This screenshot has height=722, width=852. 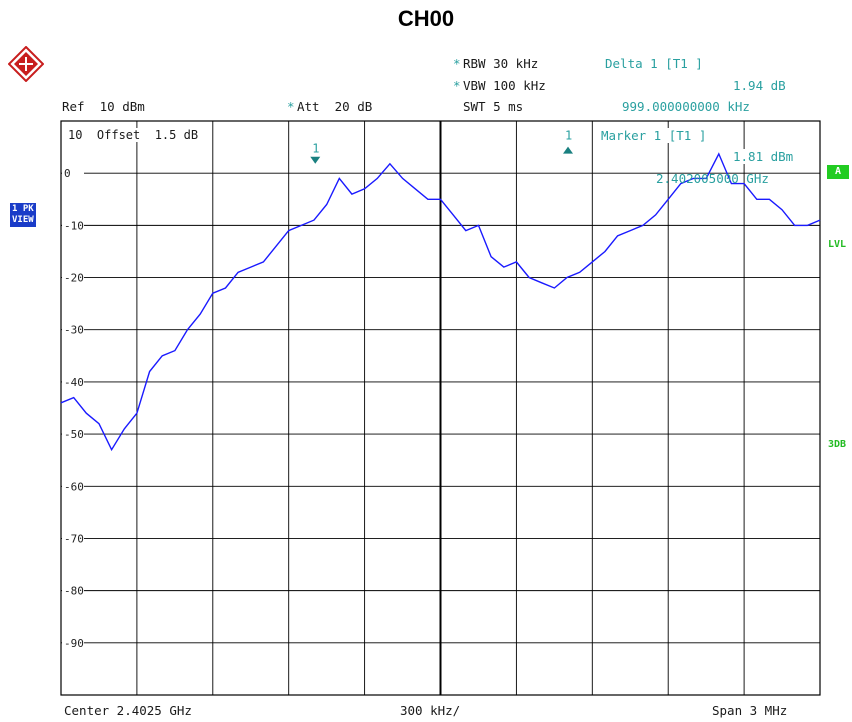 What do you see at coordinates (426, 18) in the screenshot?
I see `chart-title: CH00` at bounding box center [426, 18].